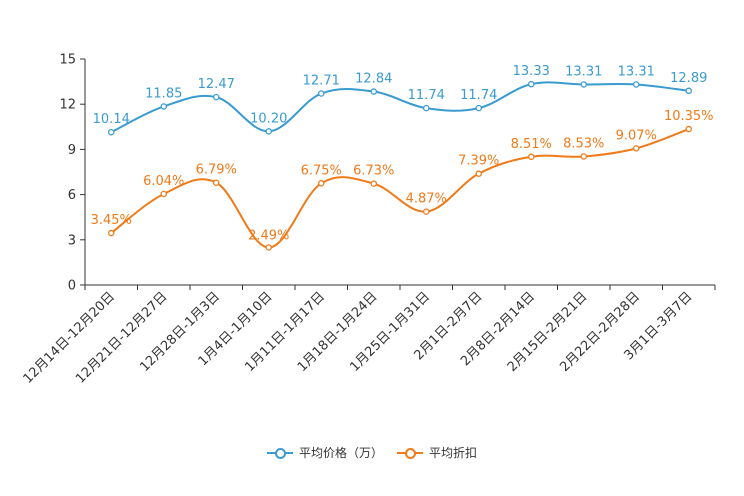  Describe the element at coordinates (410, 453) in the screenshot. I see `legend-discount-marker` at that location.